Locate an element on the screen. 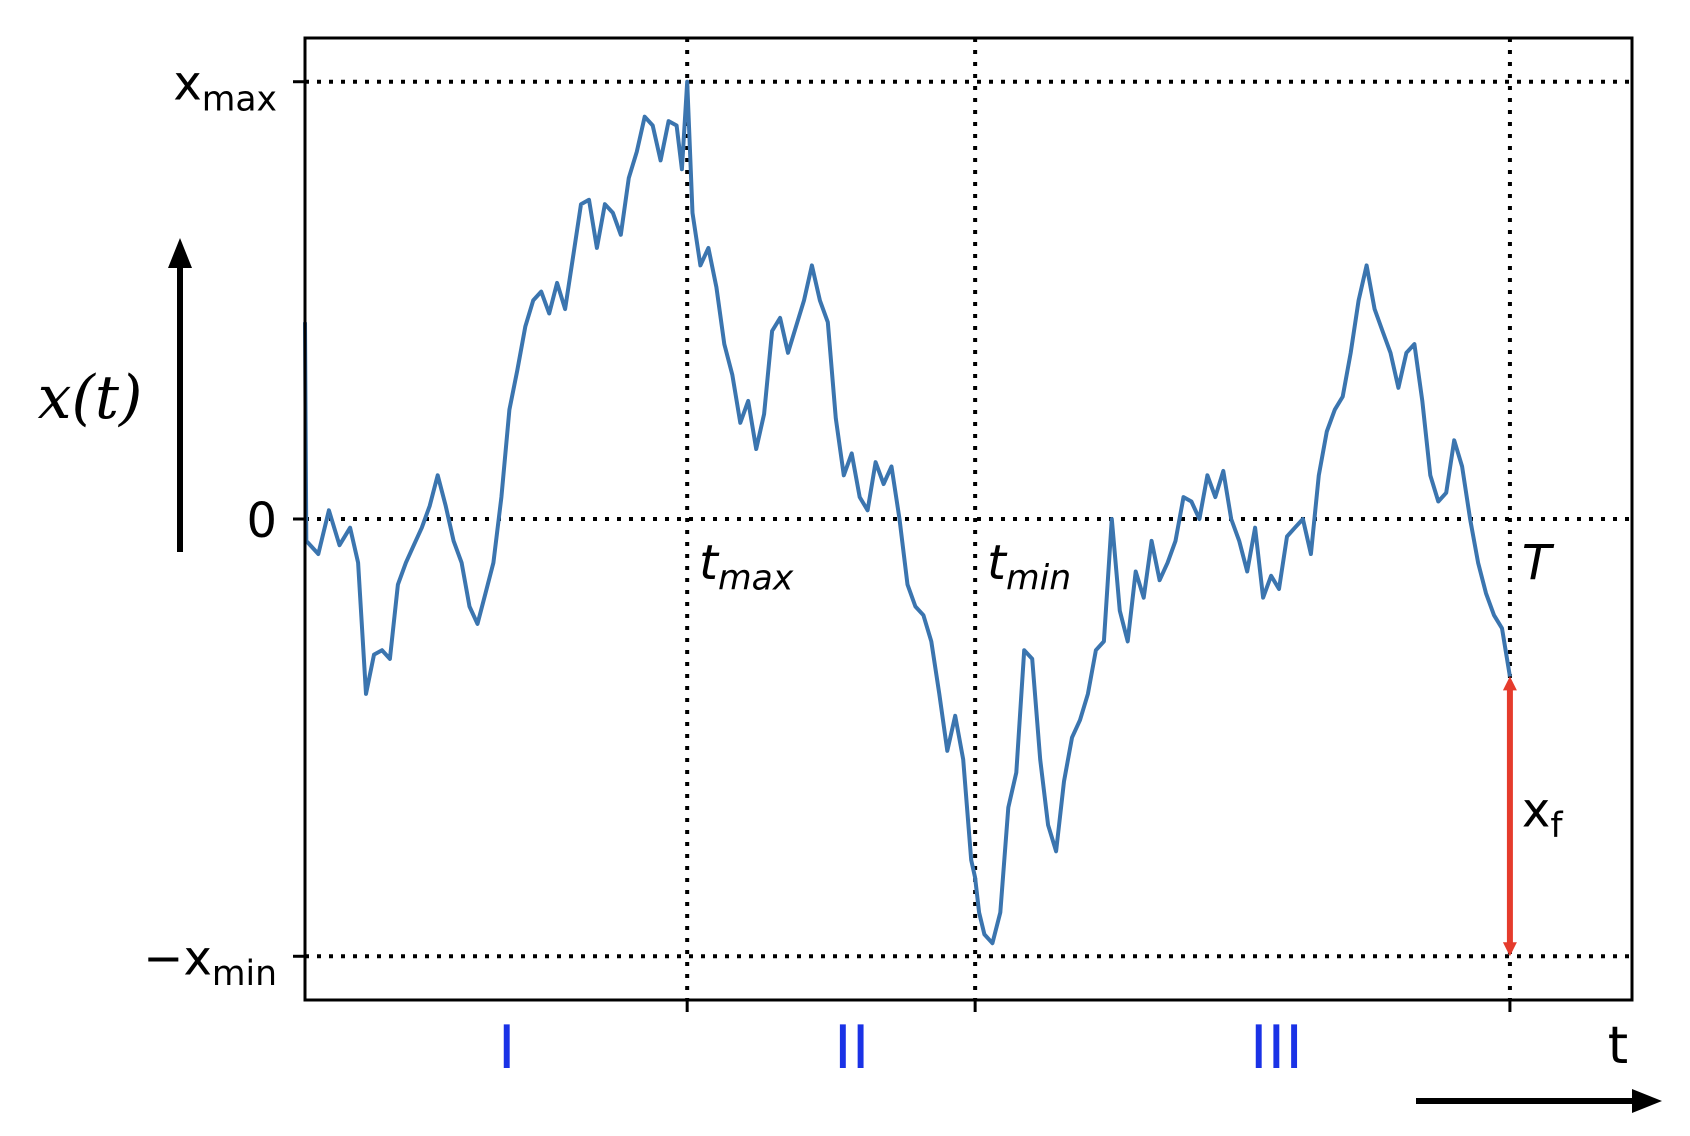 The image size is (1690, 1136). region-label: II is located at coordinates (851, 1048).